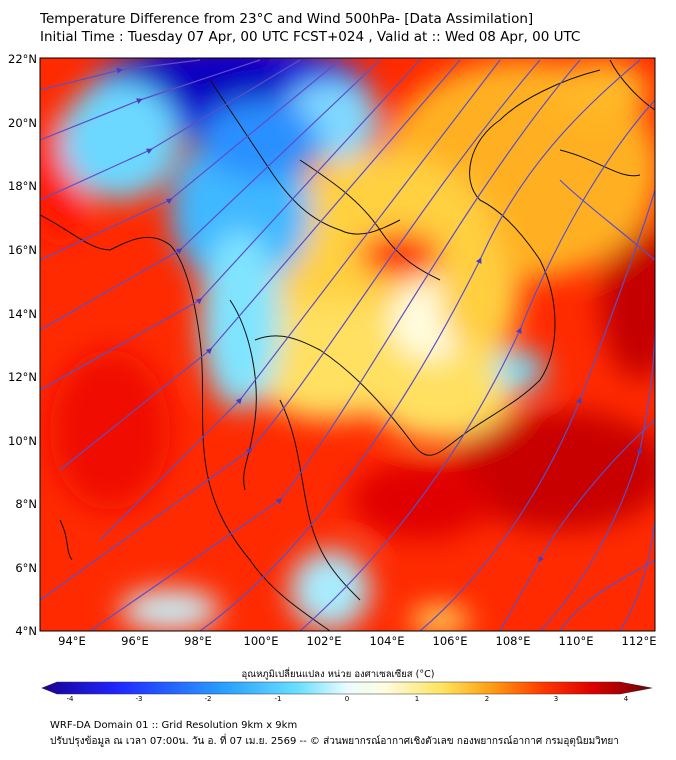 The width and height of the screenshot is (676, 760). I want to click on colorbar-tick-label: -1, so click(278, 699).